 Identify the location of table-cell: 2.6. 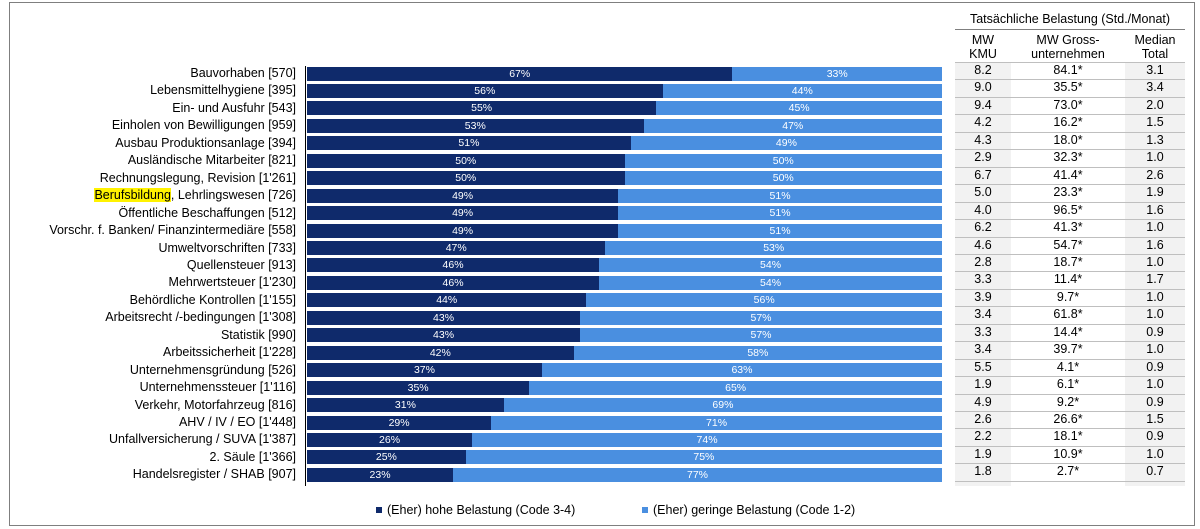
(1155, 174).